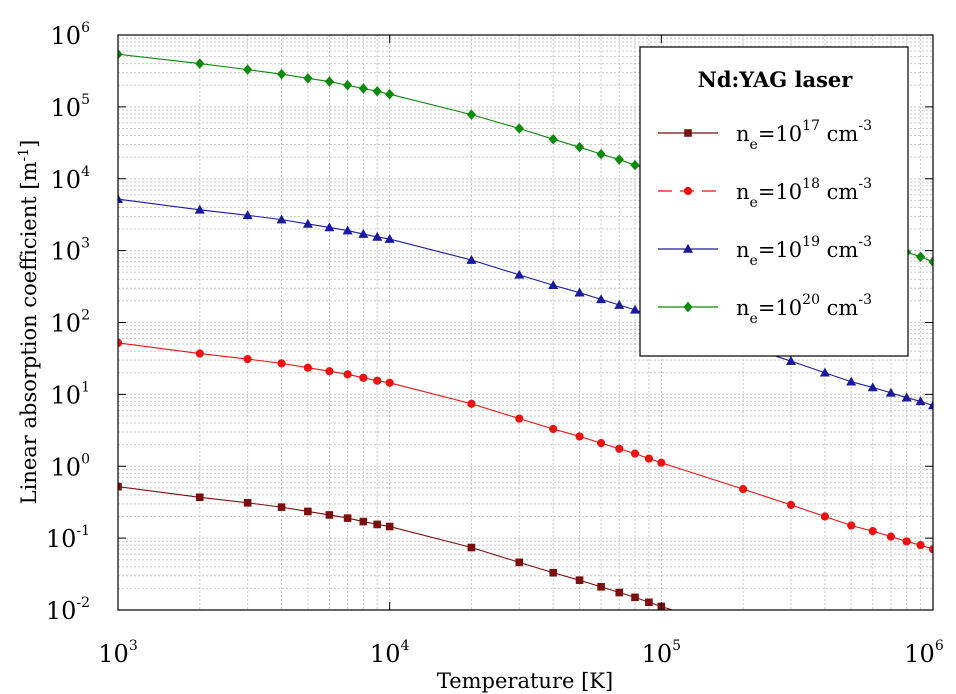 The height and width of the screenshot is (694, 956). Describe the element at coordinates (804, 193) in the screenshot. I see `legend-label: ne=1018 cm-3` at that location.